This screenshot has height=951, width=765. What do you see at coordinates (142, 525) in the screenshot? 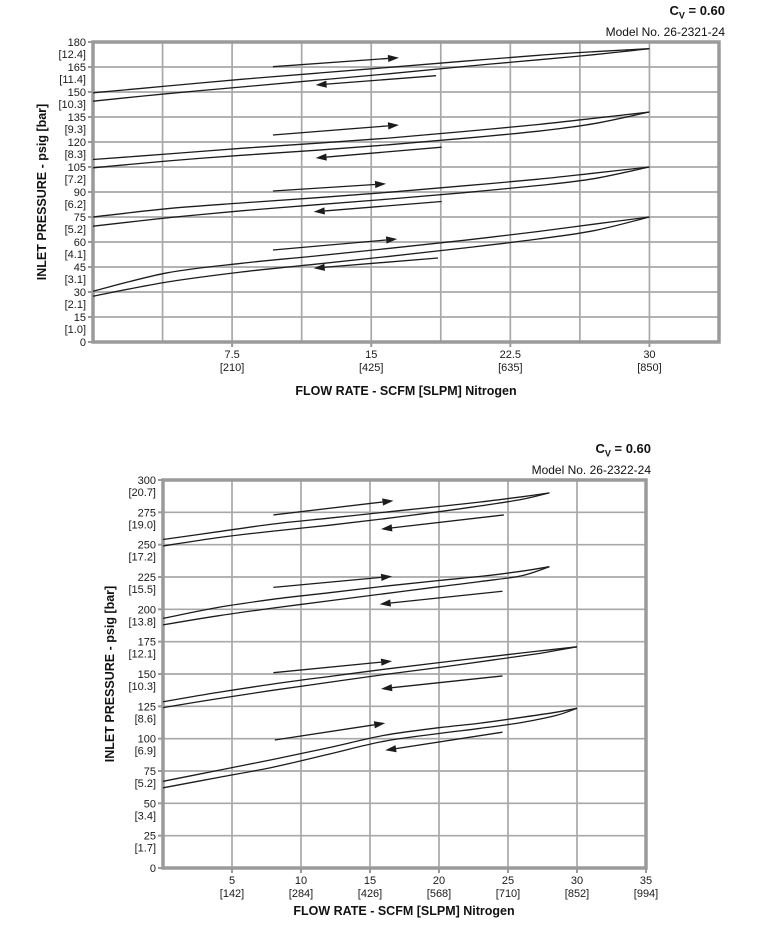
I see `y-tick-label-bar: [19.0]` at bounding box center [142, 525].